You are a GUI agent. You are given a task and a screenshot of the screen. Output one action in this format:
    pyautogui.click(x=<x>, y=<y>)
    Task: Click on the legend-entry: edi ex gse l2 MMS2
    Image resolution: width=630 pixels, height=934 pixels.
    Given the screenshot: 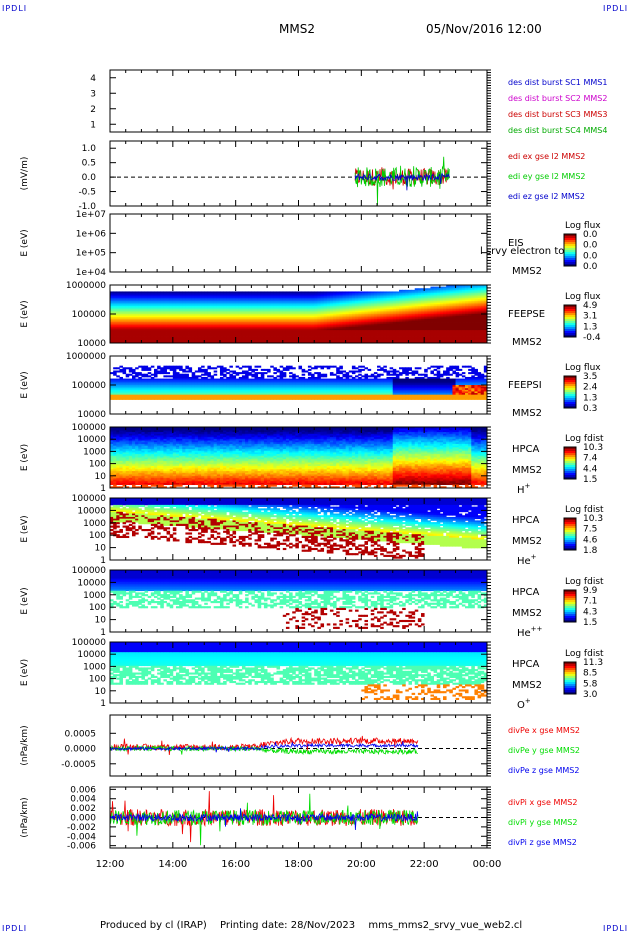 What is the action you would take?
    pyautogui.click(x=546, y=156)
    